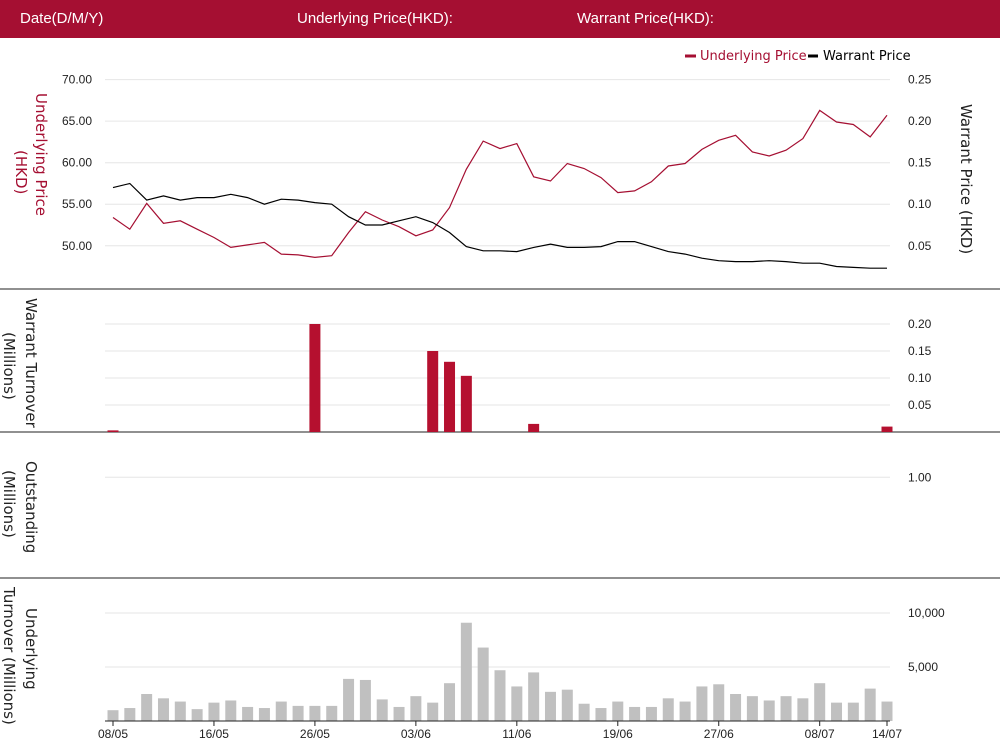 This screenshot has height=751, width=1000. Describe the element at coordinates (867, 56) in the screenshot. I see `legend-warrant-label: Warrant Price` at that location.